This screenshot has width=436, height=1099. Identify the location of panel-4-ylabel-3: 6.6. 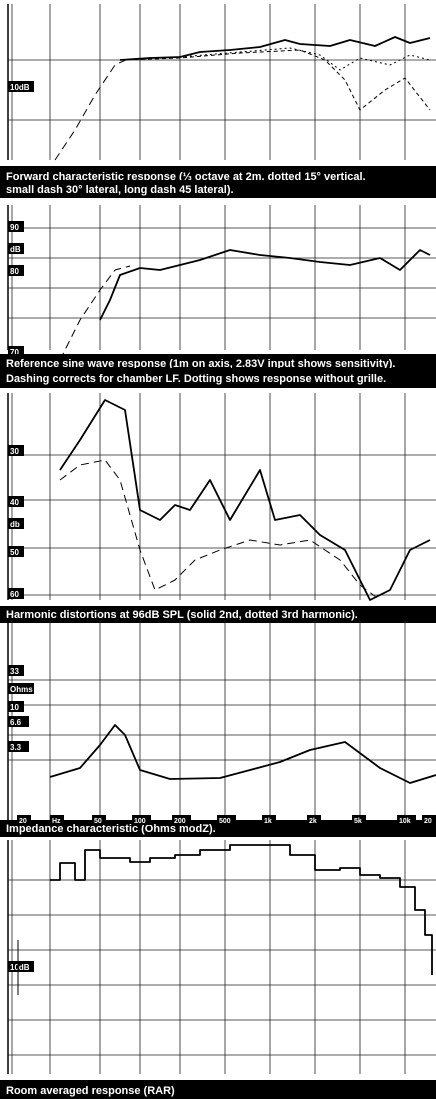
(16, 722).